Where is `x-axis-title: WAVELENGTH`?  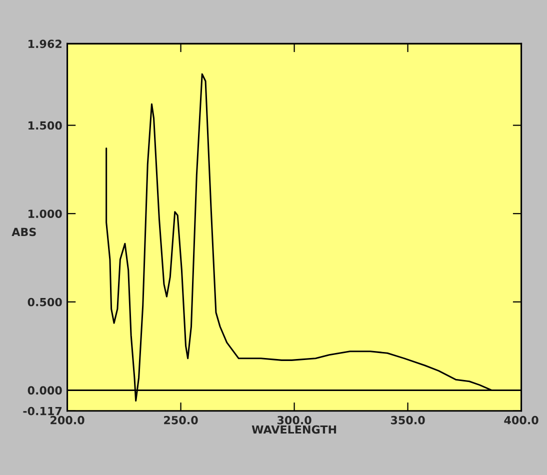 x-axis-title: WAVELENGTH is located at coordinates (294, 429).